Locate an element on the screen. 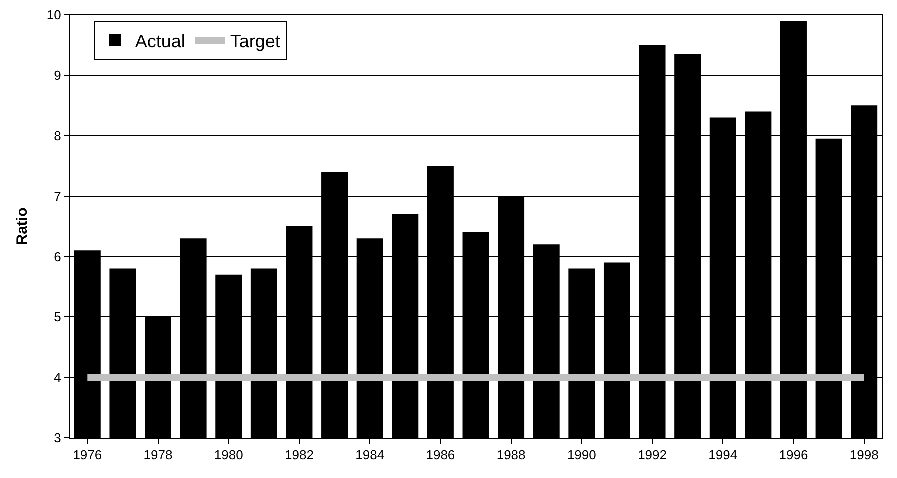 The width and height of the screenshot is (897, 478). x-tick-label: 1998 is located at coordinates (864, 455).